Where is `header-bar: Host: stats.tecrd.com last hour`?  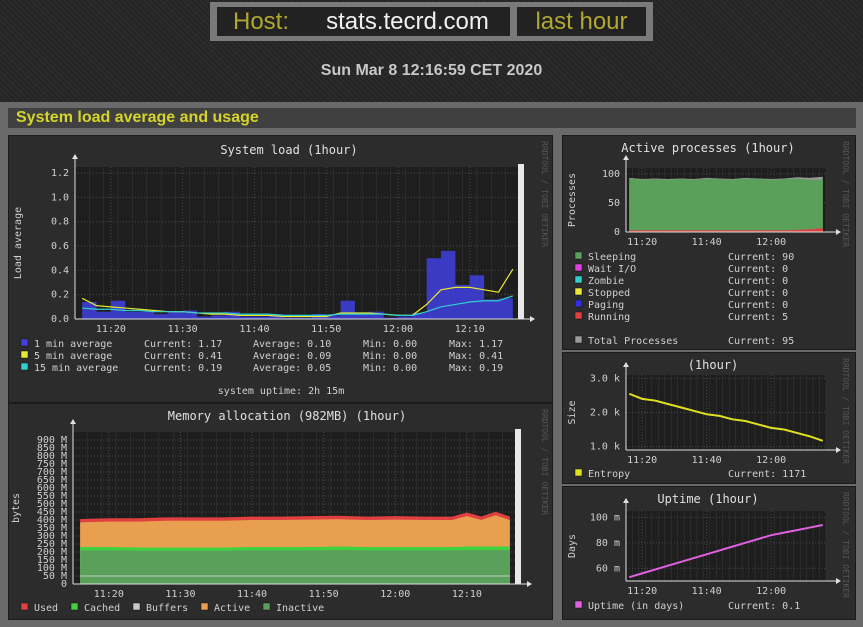
header-bar: Host: stats.tecrd.com last hour is located at coordinates (431, 21).